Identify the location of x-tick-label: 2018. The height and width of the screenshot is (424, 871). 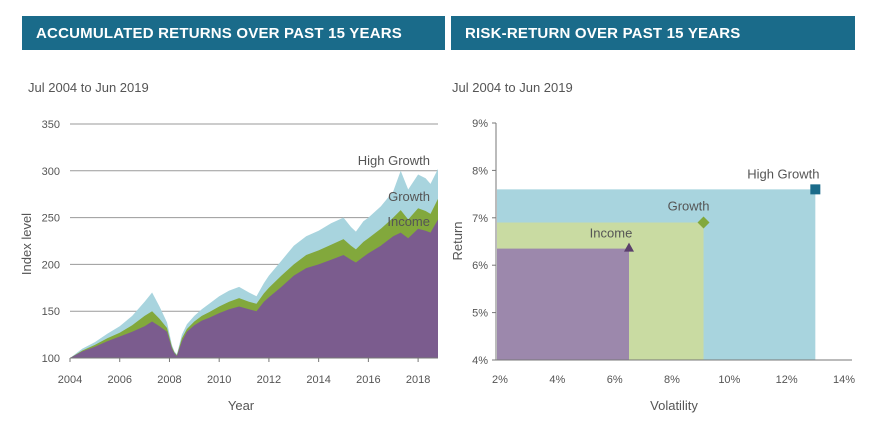
(418, 380).